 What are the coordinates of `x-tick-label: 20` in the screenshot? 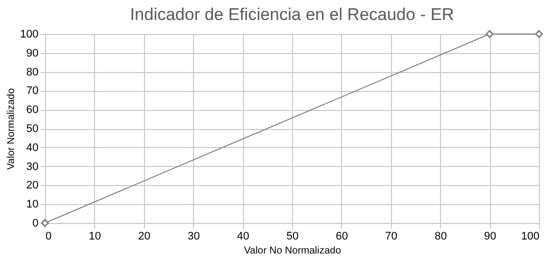 It's located at (144, 236).